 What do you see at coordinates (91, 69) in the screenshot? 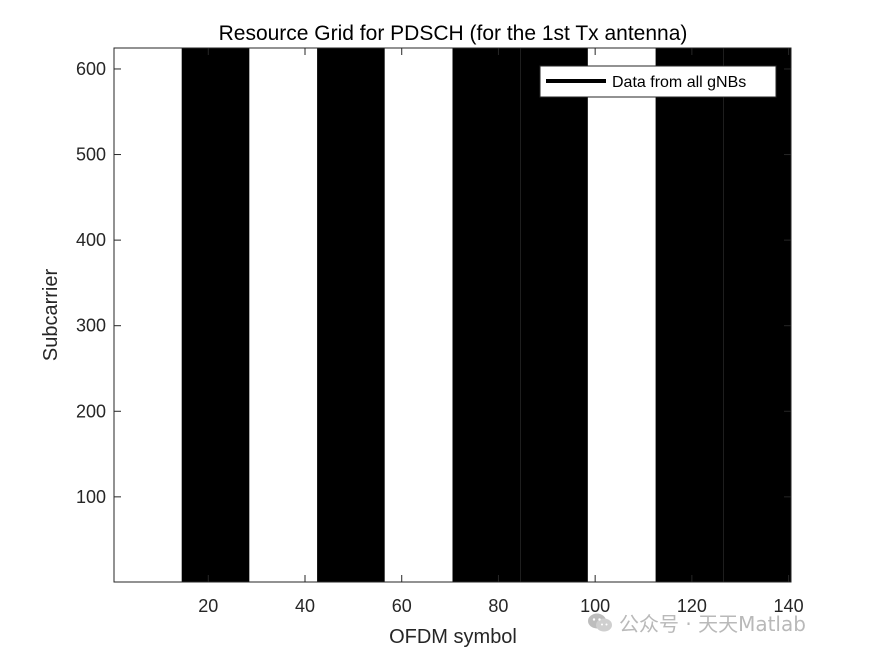
I see `y-tick-label: 600` at bounding box center [91, 69].